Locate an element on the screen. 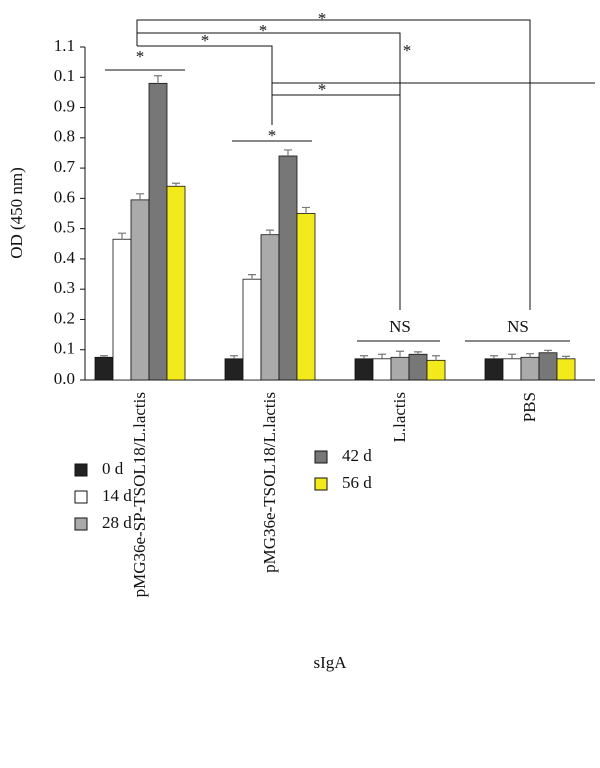  y-tick-label: 0.6 is located at coordinates (64, 196).